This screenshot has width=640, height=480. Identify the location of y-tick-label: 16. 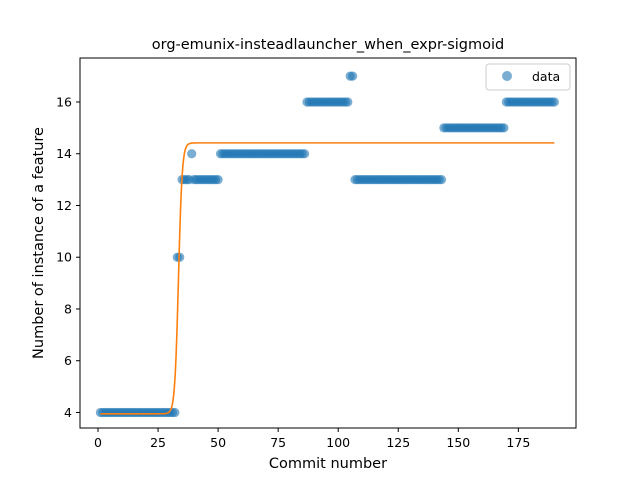
(64, 101).